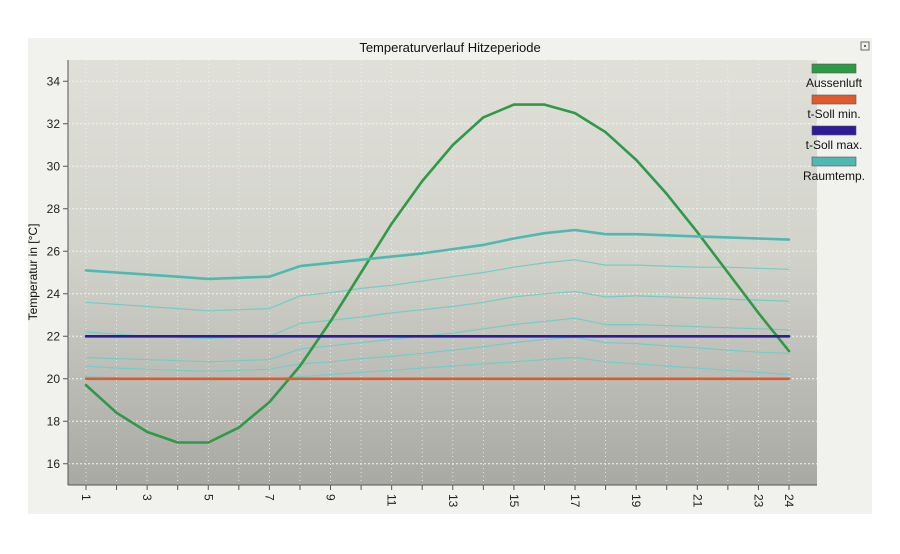 This screenshot has height=554, width=900. I want to click on legend-label: t-Soll min., so click(833, 114).